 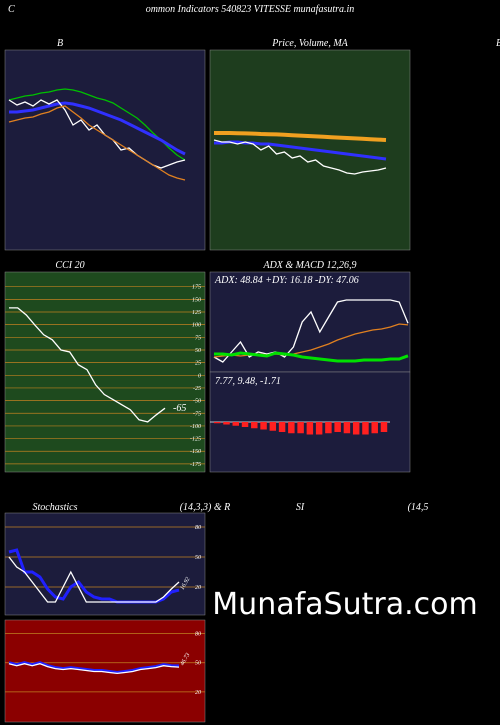 What do you see at coordinates (248, 381) in the screenshot?
I see `panel-title: 7.77, 9.48, -1.71` at bounding box center [248, 381].